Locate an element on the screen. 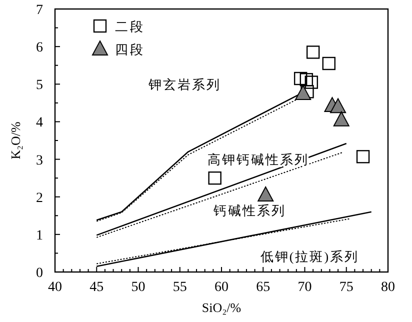 The width and height of the screenshot is (412, 322). x-tick-label: 80 is located at coordinates (388, 287).